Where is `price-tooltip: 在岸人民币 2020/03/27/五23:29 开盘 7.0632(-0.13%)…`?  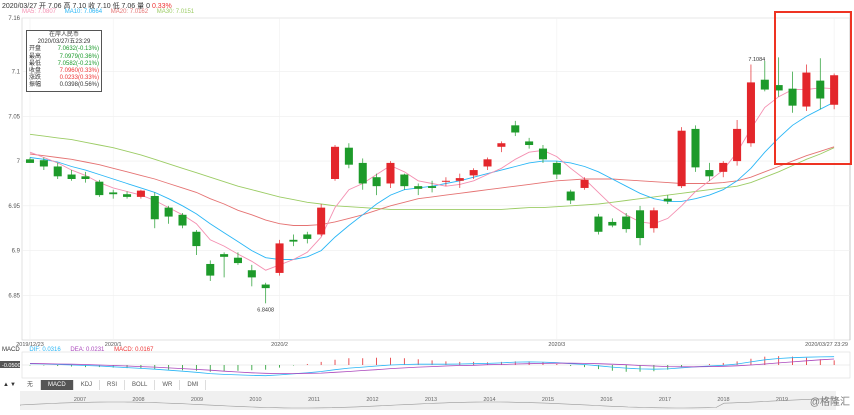
price-tooltip: 在岸人民币 2020/03/27/五23:29 开盘 7.0632(-0.13%)… is located at coordinates (64, 61).